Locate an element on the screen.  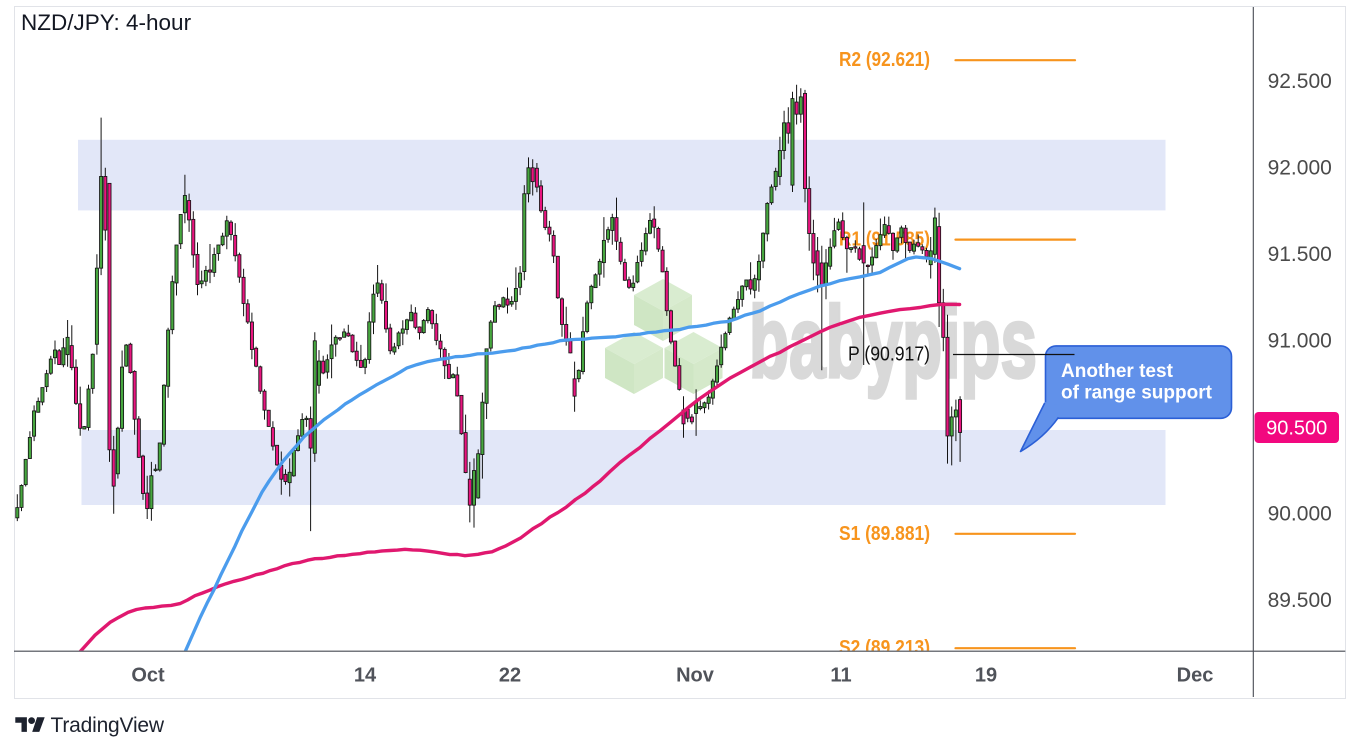
svg-text: 90.000 is located at coordinates (1300, 513).